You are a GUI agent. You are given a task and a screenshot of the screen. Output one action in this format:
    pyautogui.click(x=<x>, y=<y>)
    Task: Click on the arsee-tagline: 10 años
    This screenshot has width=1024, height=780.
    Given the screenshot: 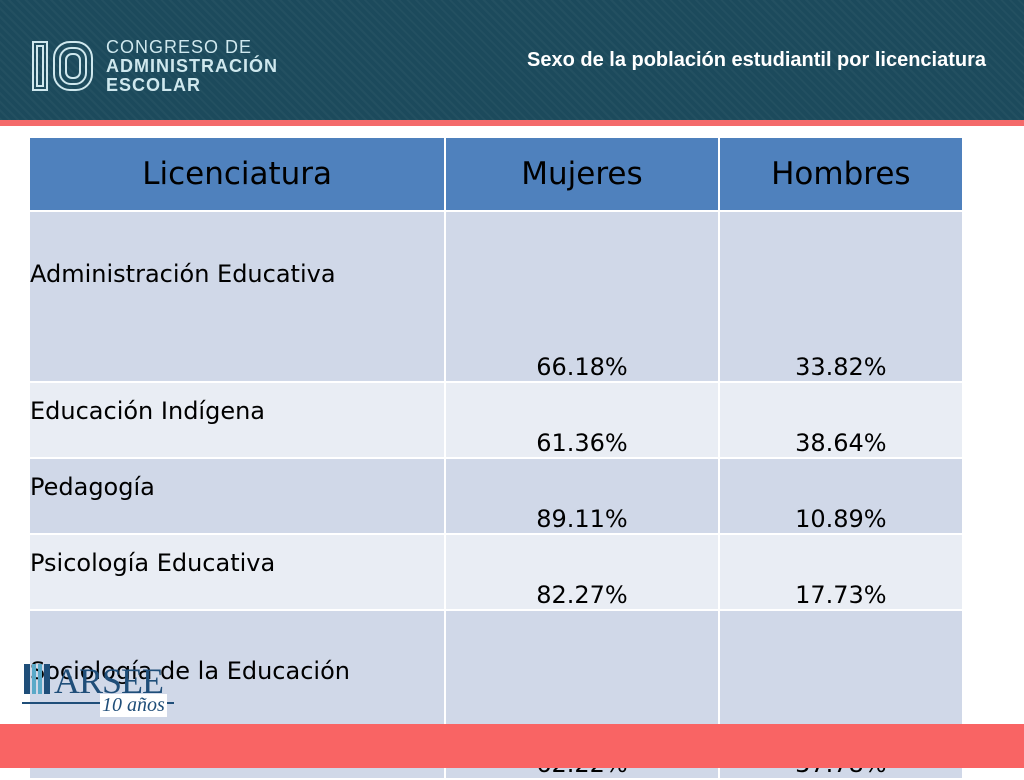 What is the action you would take?
    pyautogui.click(x=133, y=705)
    